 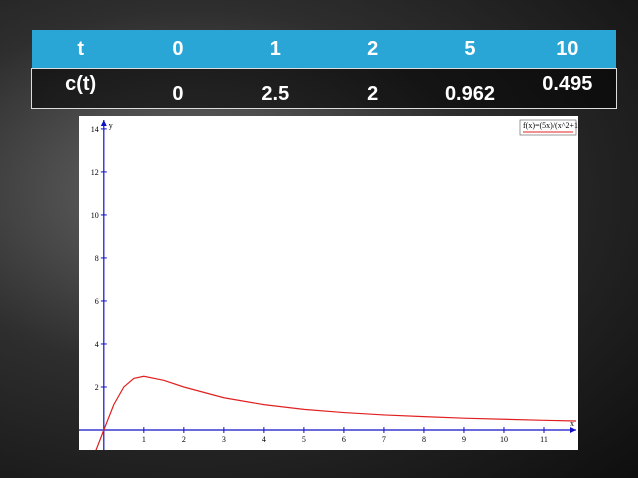 What do you see at coordinates (384, 439) in the screenshot?
I see `x-tick-label: 7` at bounding box center [384, 439].